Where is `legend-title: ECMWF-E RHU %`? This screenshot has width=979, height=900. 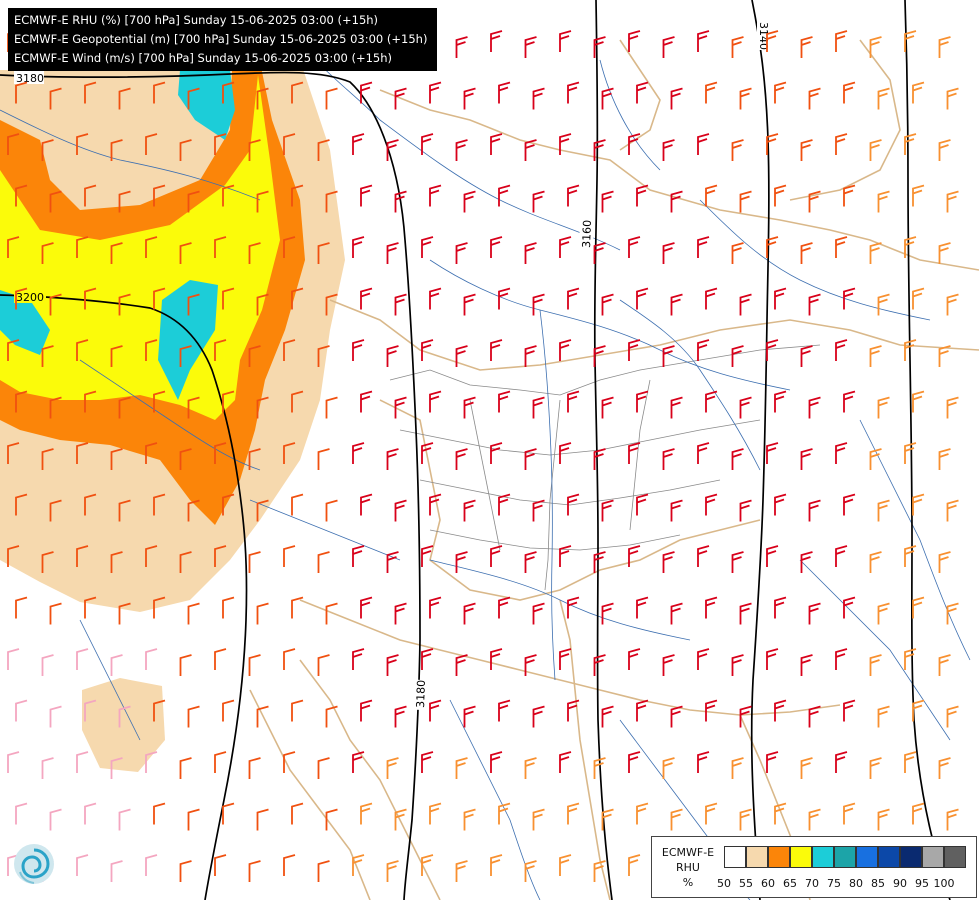
legend-title: ECMWF-E RHU % is located at coordinates (688, 867).